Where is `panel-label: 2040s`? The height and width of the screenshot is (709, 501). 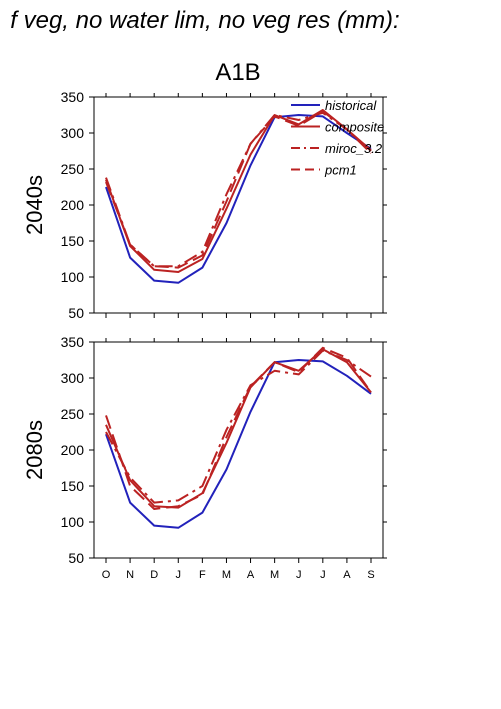 panel-label: 2040s is located at coordinates (34, 205).